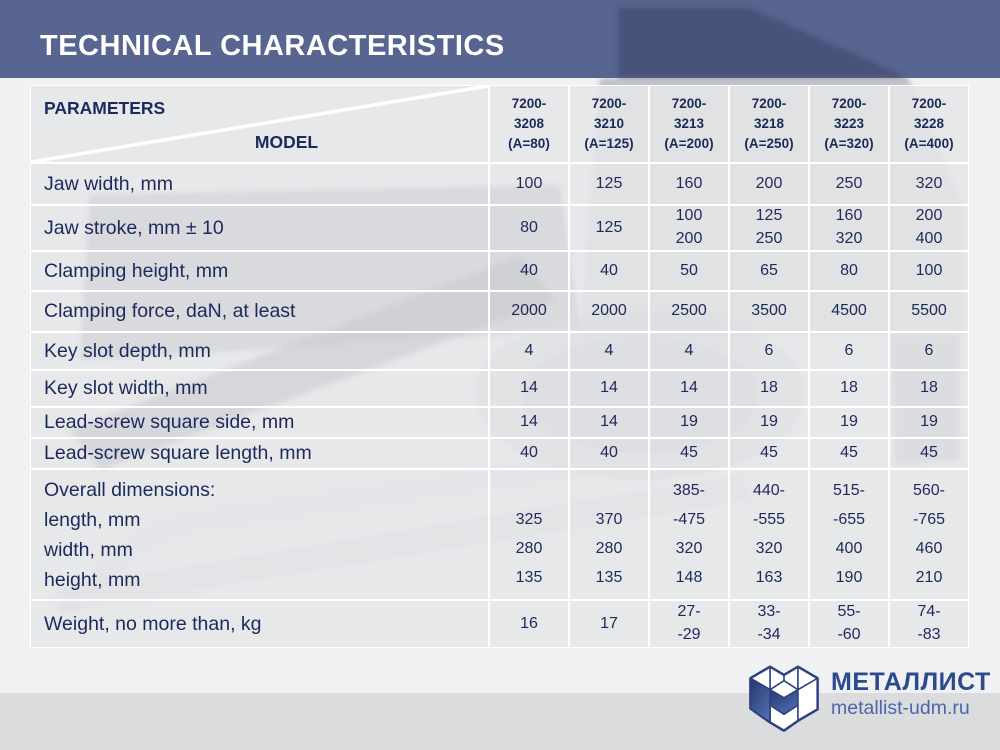 The height and width of the screenshot is (750, 1000). Describe the element at coordinates (259, 453) in the screenshot. I see `param-label-cell: Lead-screw square length, mm` at that location.